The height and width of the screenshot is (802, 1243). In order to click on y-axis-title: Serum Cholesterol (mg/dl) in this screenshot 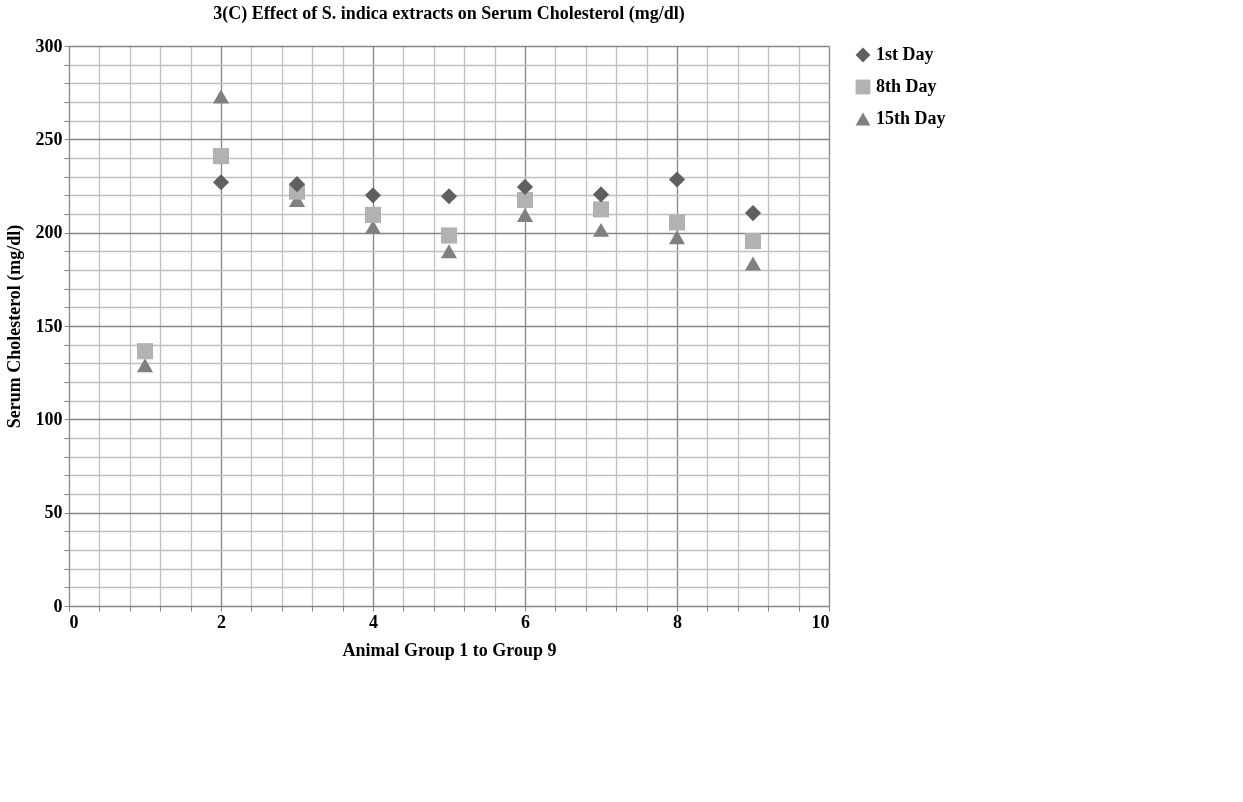, I will do `click(14, 326)`.